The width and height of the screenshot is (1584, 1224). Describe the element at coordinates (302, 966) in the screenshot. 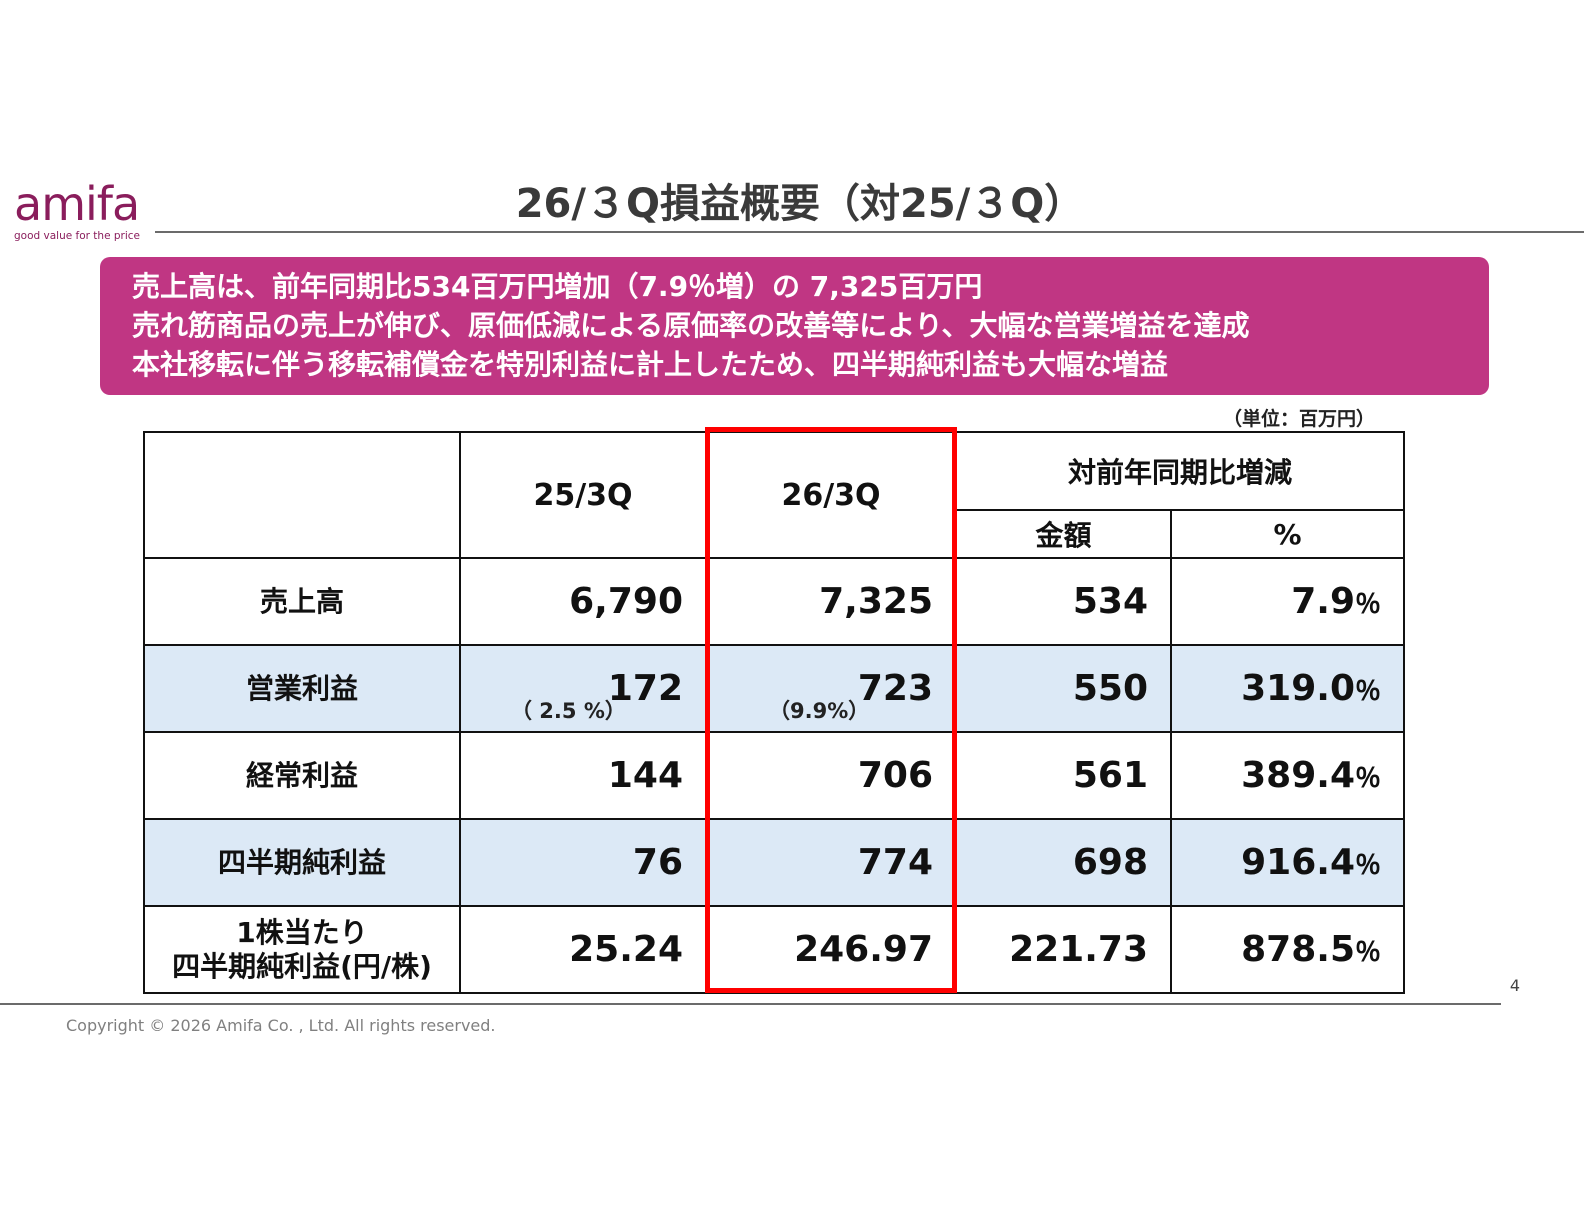

I see `row-label-line-2: 四半期純利益(円/株)` at that location.